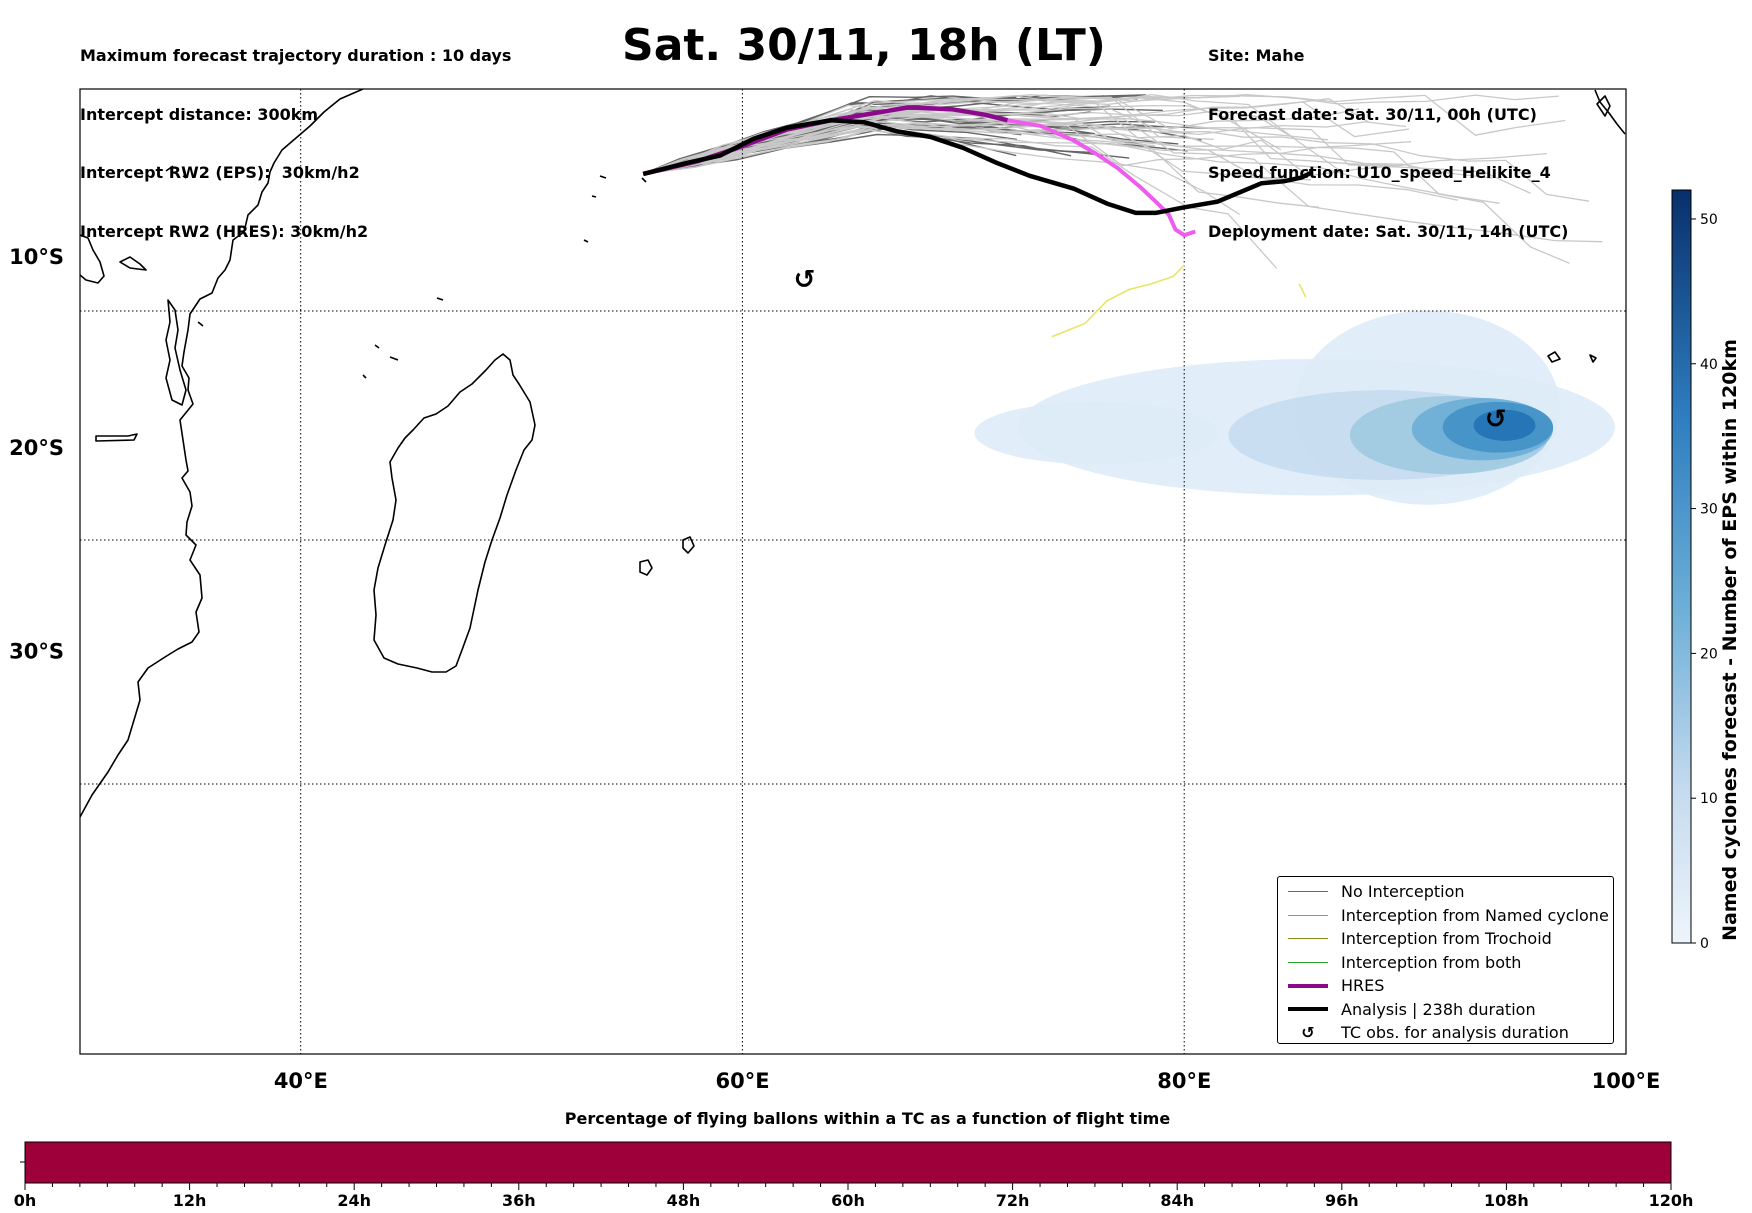  Describe the element at coordinates (25, 1200) in the screenshot. I see `flight-tick-label: 0h` at that location.